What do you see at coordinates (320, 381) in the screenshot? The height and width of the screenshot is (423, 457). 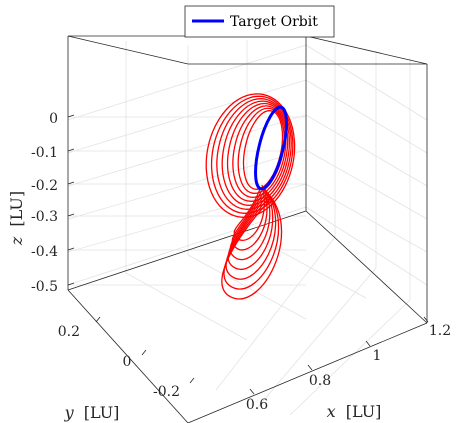 I see `x-tick-label: 0.8` at bounding box center [320, 381].